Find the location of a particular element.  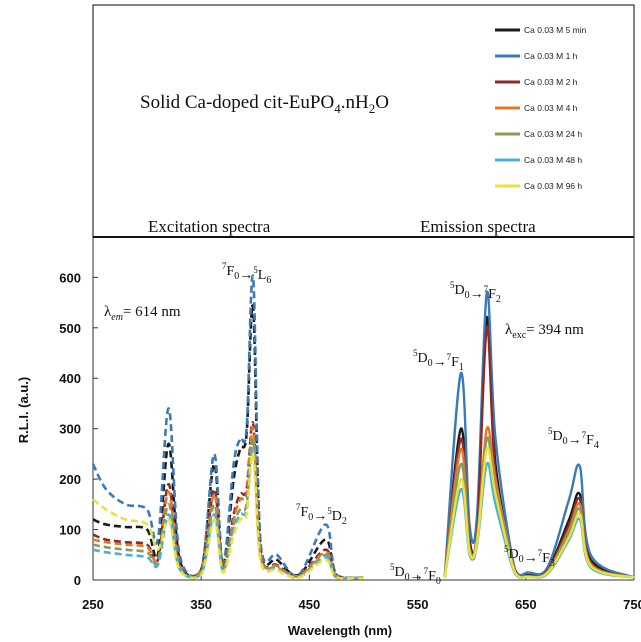

legend-label: Ca 0.03 M 4 h is located at coordinates (551, 108).